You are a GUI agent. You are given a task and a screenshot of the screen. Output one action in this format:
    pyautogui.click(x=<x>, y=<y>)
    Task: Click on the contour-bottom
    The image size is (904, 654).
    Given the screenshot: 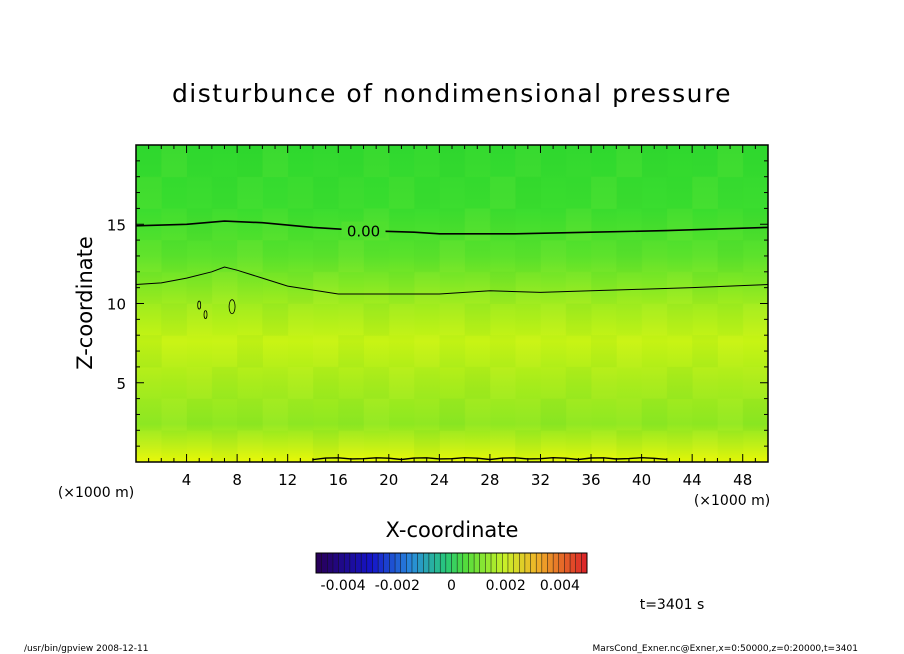 What is the action you would take?
    pyautogui.click(x=489, y=458)
    